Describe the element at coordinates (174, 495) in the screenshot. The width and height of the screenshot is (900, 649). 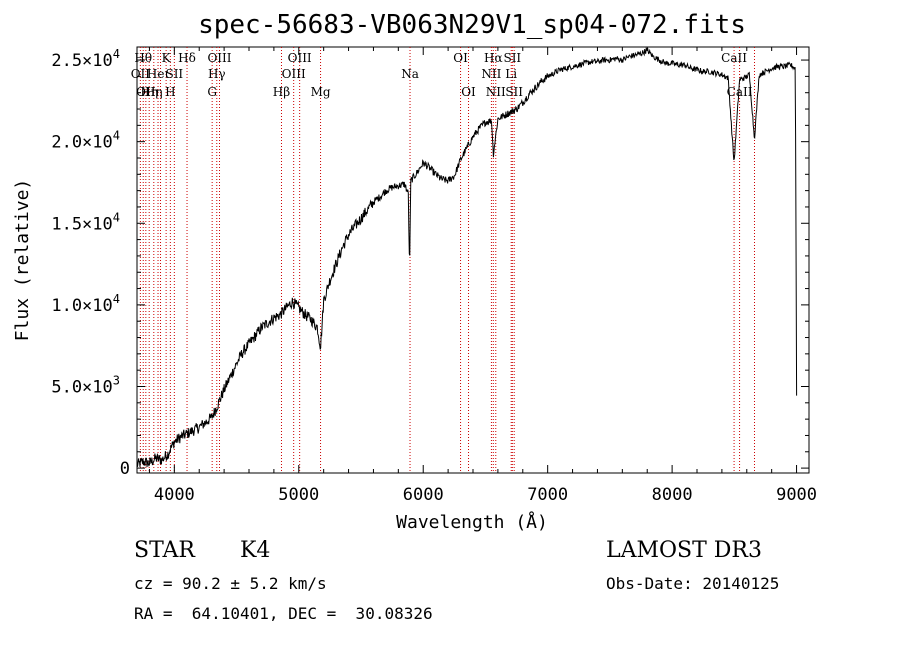
I see `x-tick-label: 4000` at that location.